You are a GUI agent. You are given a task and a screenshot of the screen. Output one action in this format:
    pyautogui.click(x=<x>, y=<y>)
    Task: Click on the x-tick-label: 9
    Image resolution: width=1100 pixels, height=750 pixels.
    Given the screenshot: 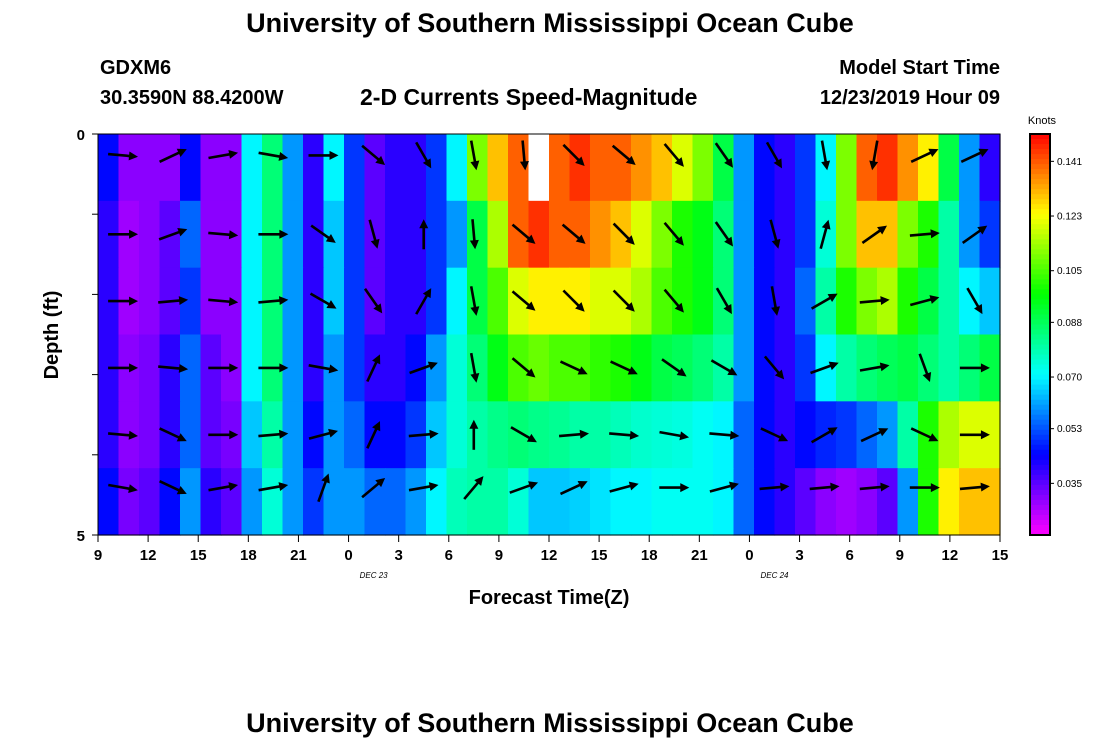 What is the action you would take?
    pyautogui.click(x=98, y=555)
    